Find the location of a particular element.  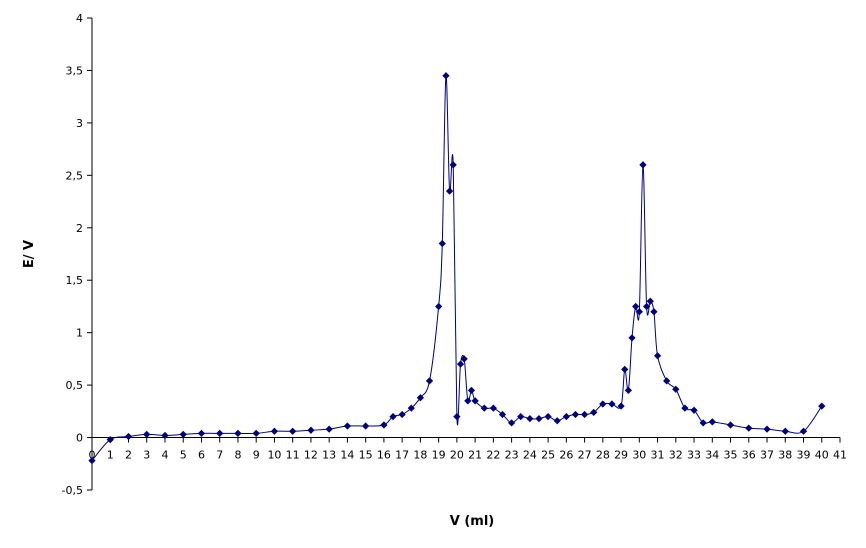

y-axis-title: E/ V is located at coordinates (29, 254).